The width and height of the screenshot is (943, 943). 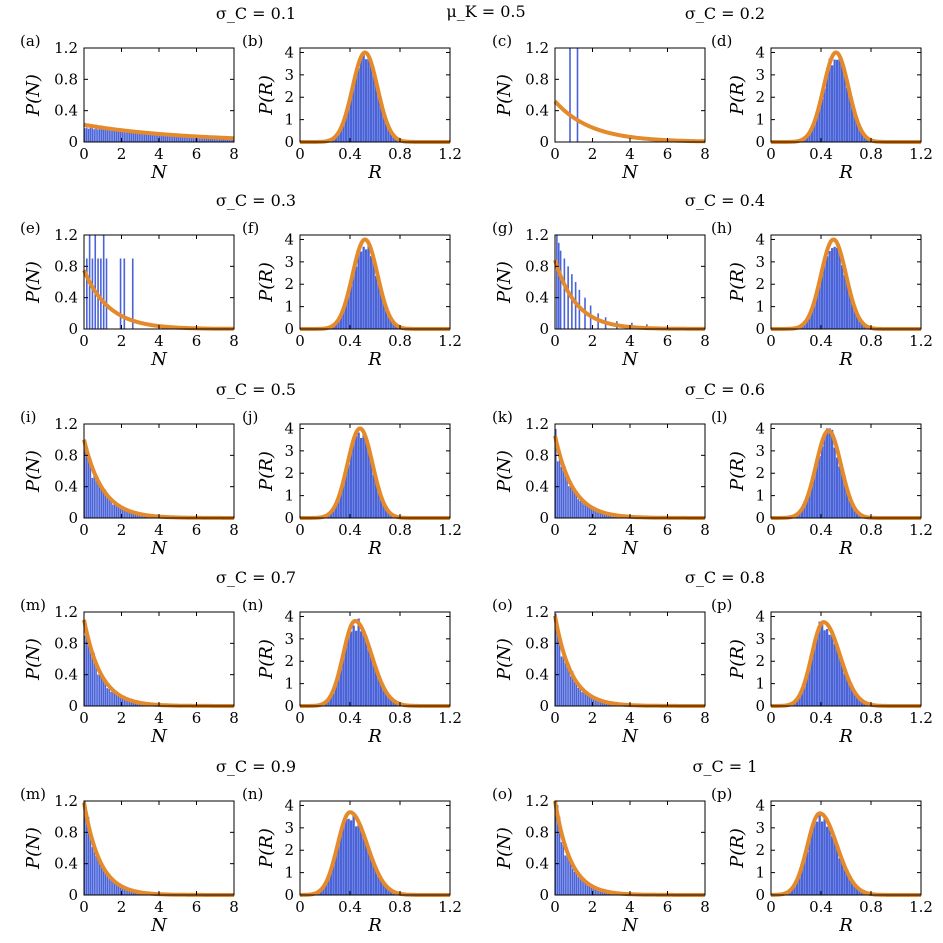 I want to click on y-tick-label: 1, so click(x=760, y=496).